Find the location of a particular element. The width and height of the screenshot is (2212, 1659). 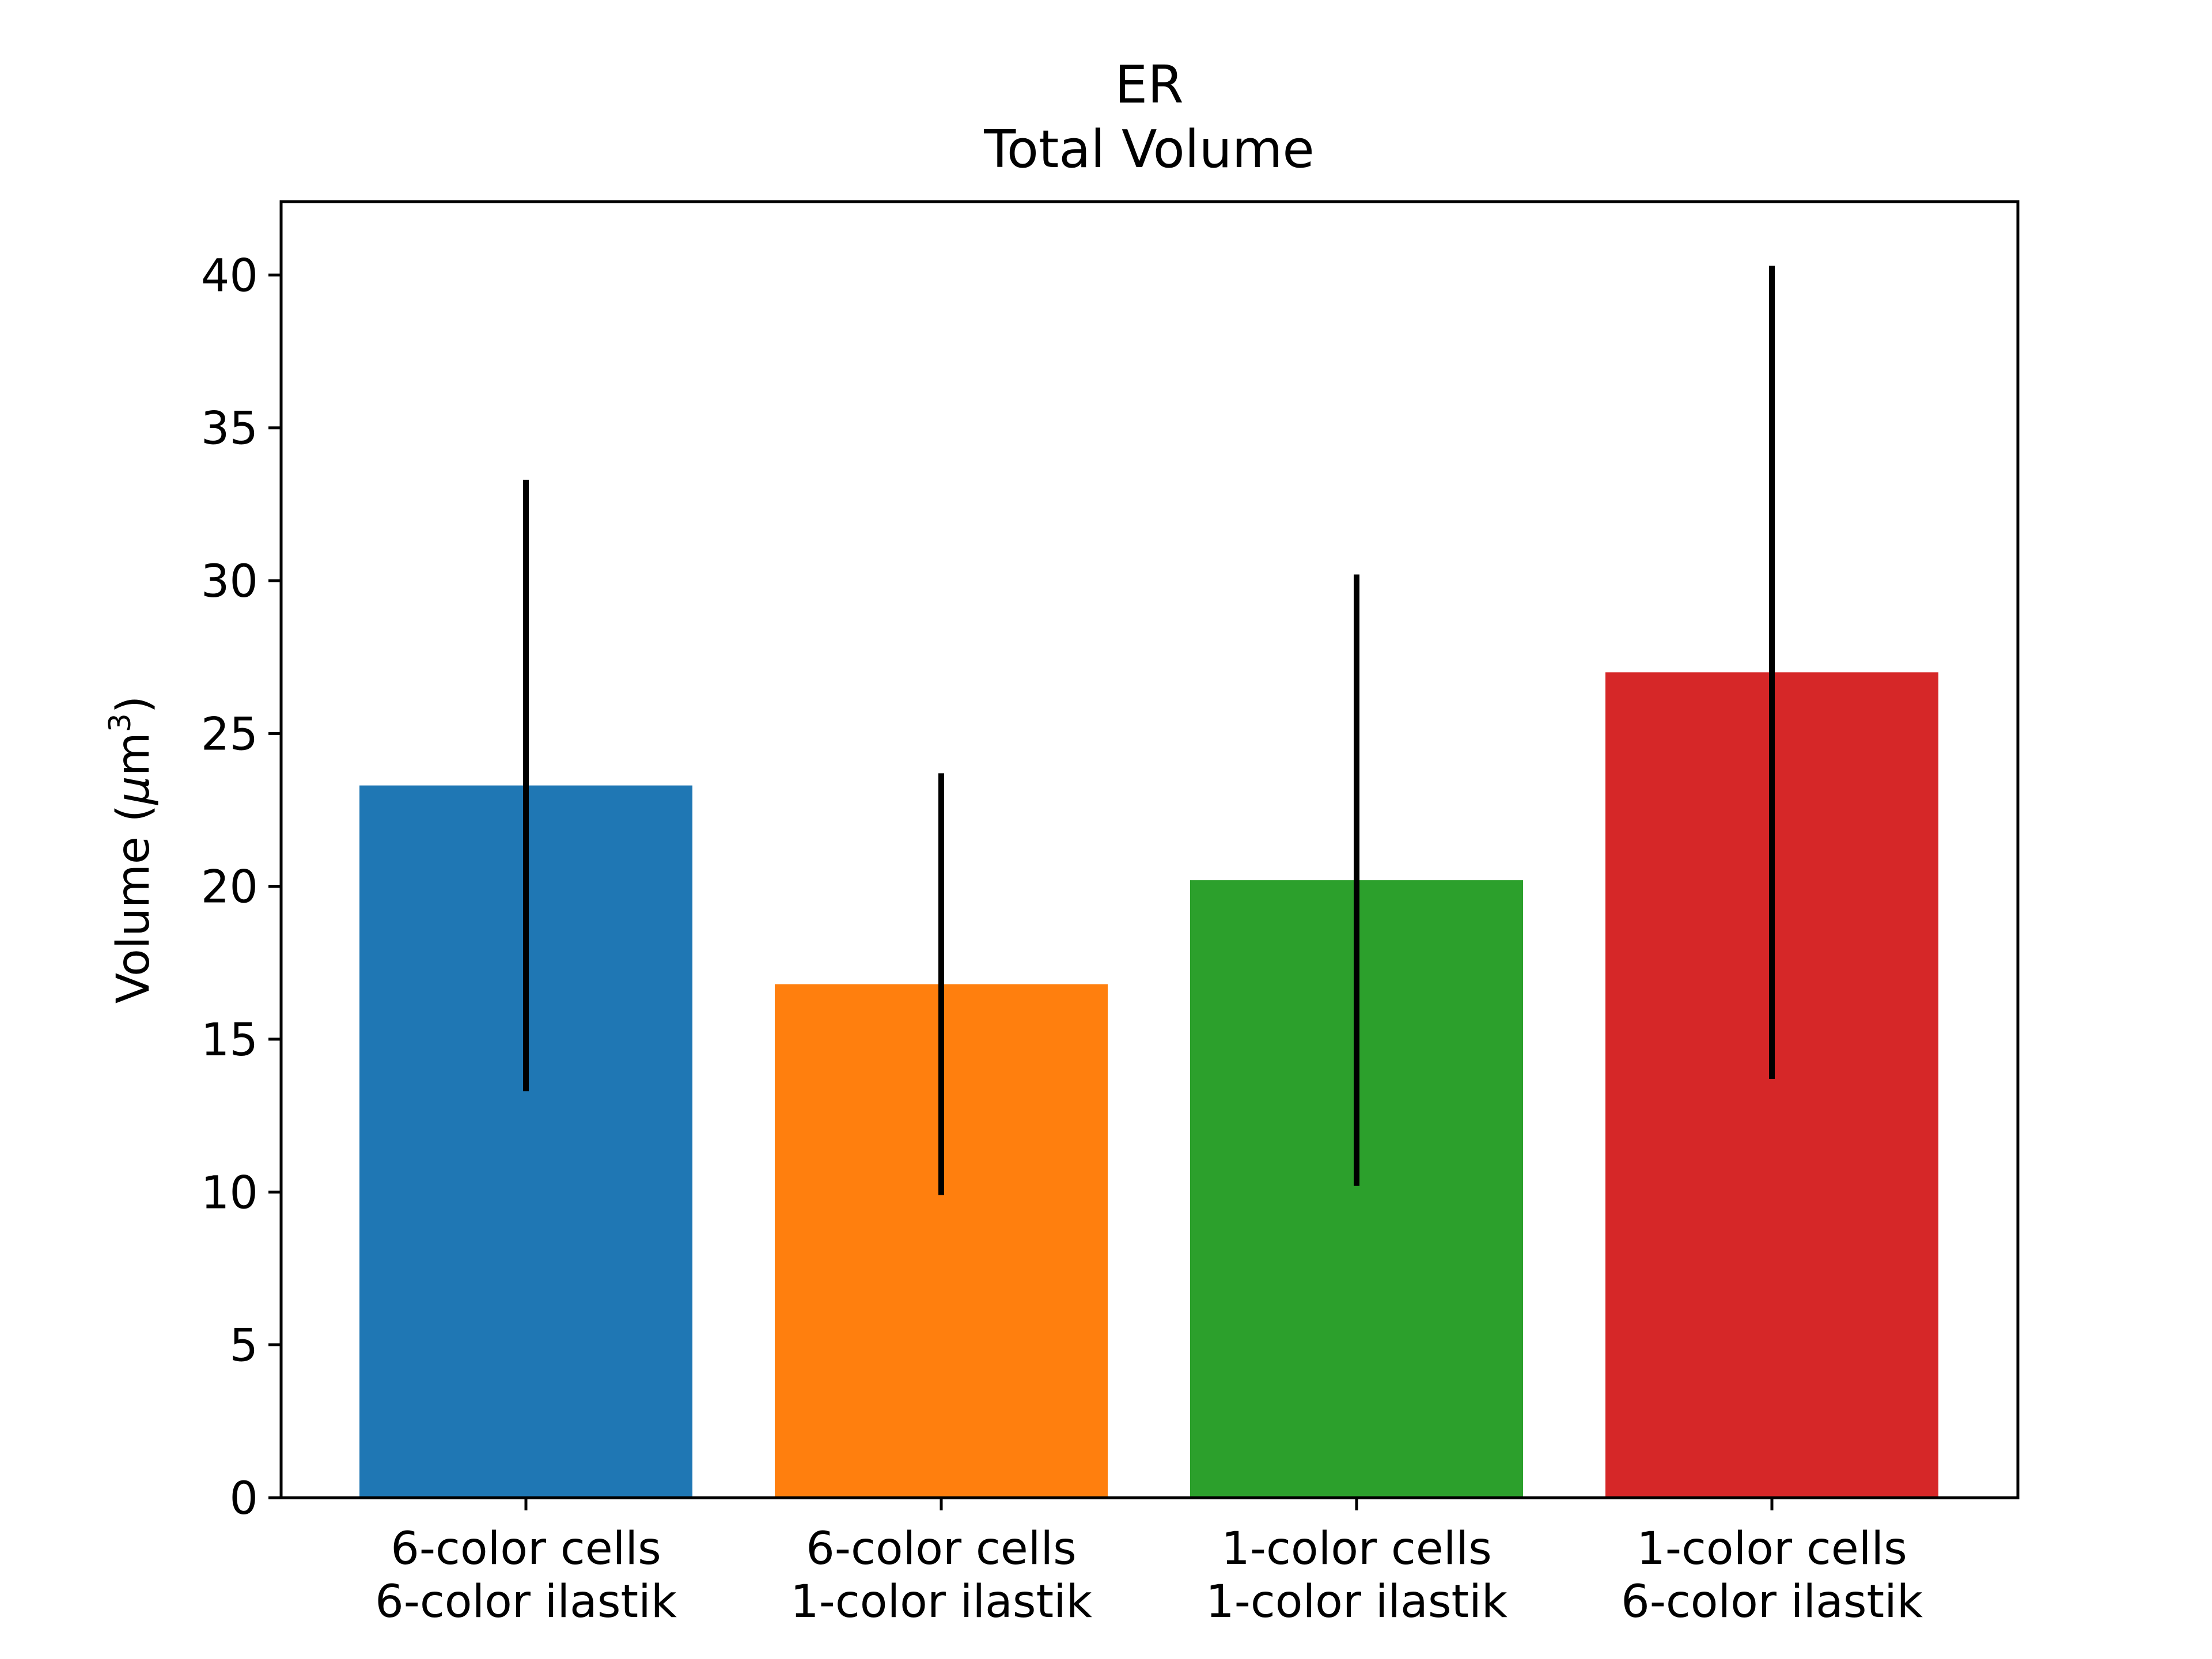

y-tick-label-5: 5 is located at coordinates (243, 1346).